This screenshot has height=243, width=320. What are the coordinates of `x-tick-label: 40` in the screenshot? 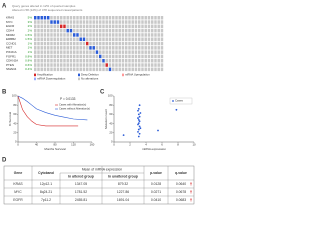 It's located at (37, 145).